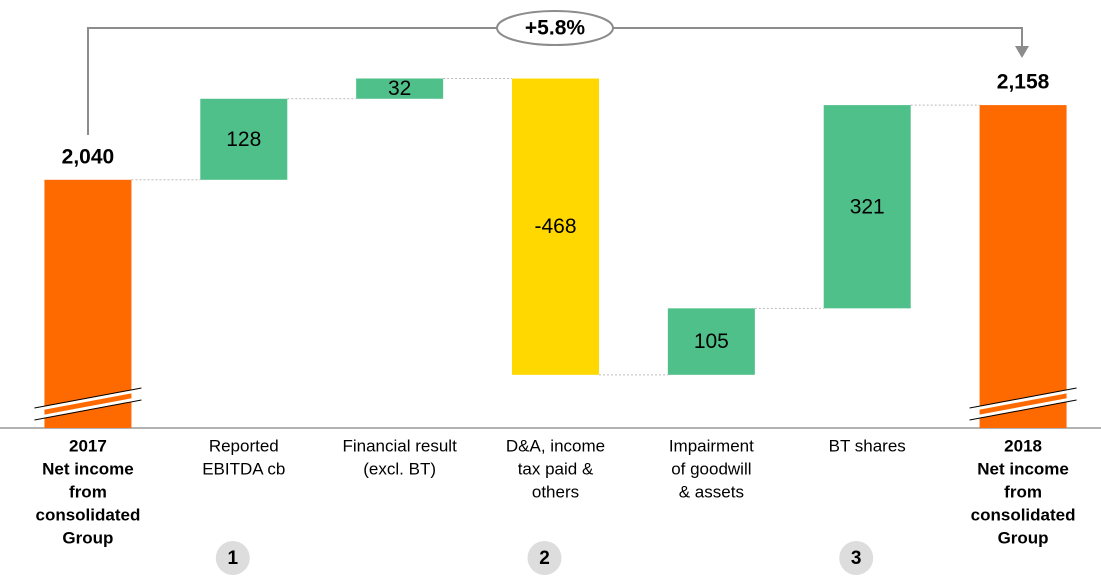 The width and height of the screenshot is (1101, 578). What do you see at coordinates (556, 468) in the screenshot?
I see `x-tick-label: tax paid &` at bounding box center [556, 468].